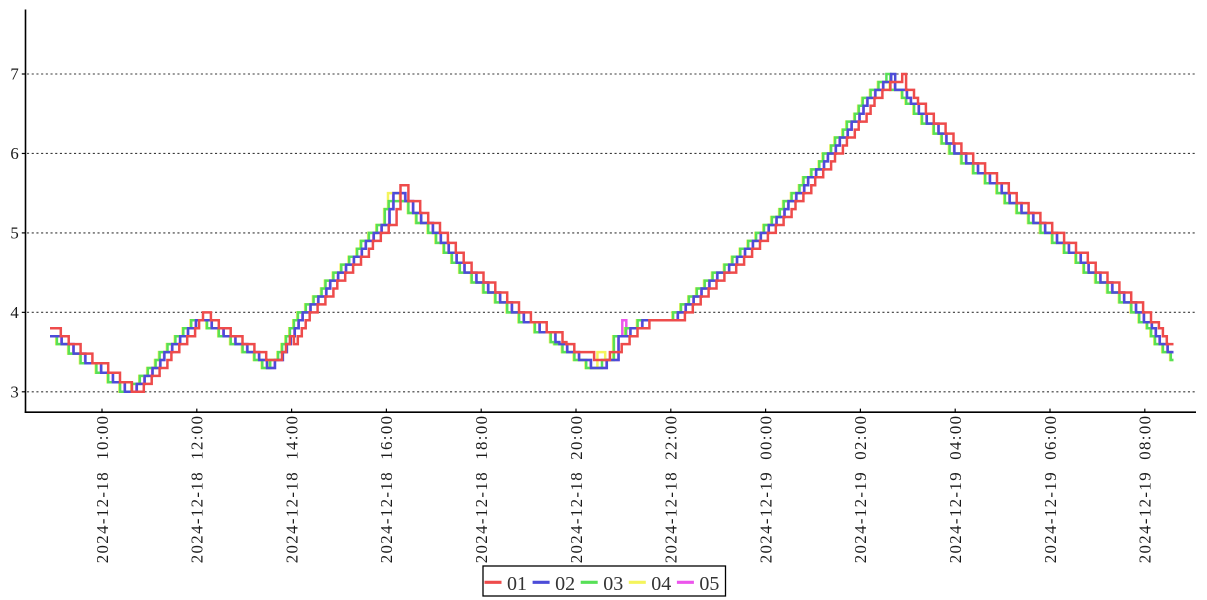  I want to click on svg-text: 2024-12-18 18:00, so click(481, 489).